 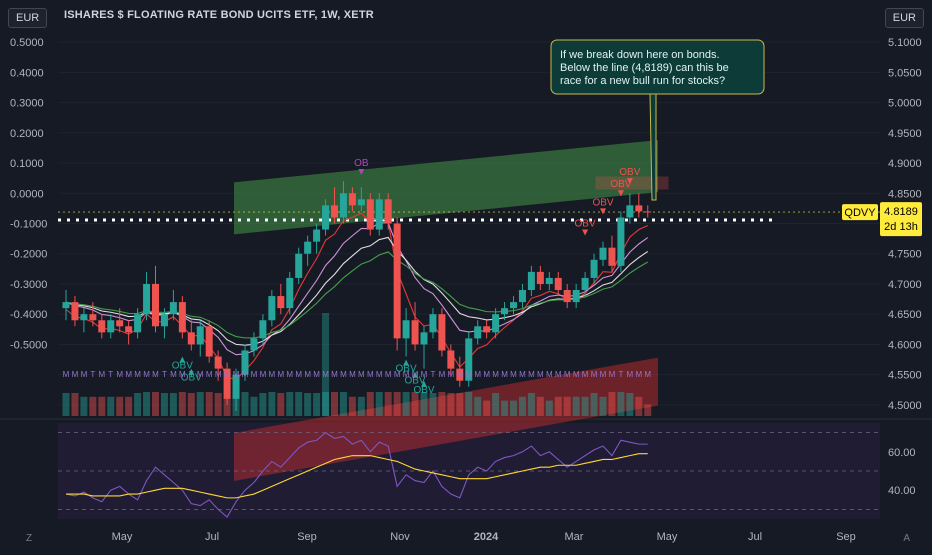 What do you see at coordinates (905, 73) in the screenshot?
I see `right-axis-tick: 5.0500` at bounding box center [905, 73].